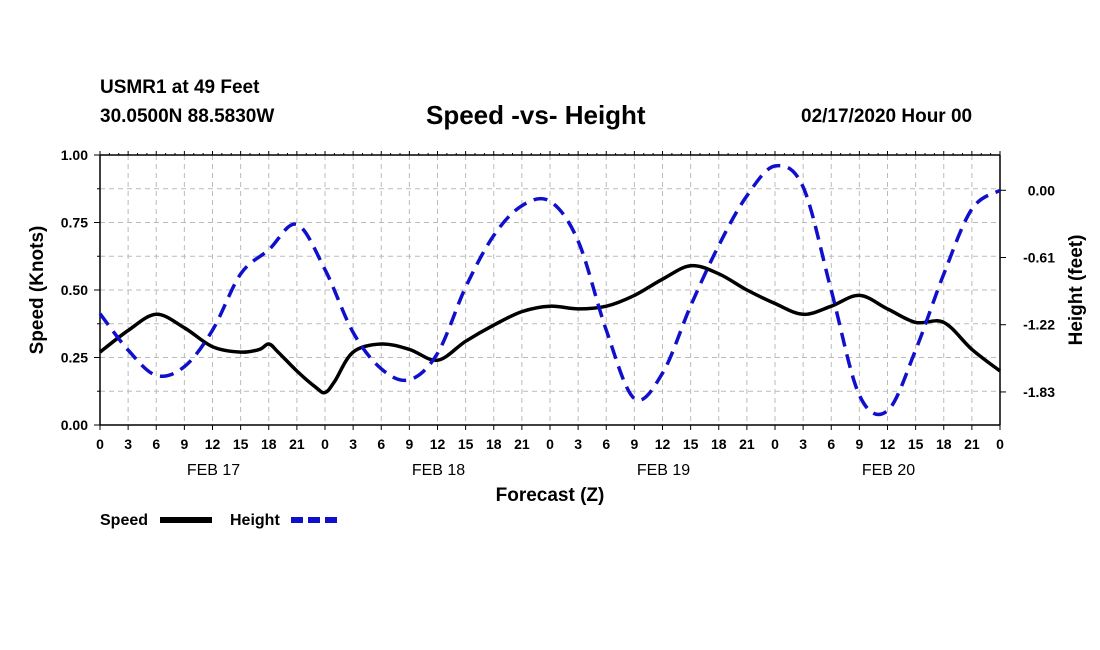 Image resolution: width=1100 pixels, height=650 pixels. Describe the element at coordinates (1076, 290) in the screenshot. I see `y-right-axis-title: Height (feet)` at that location.